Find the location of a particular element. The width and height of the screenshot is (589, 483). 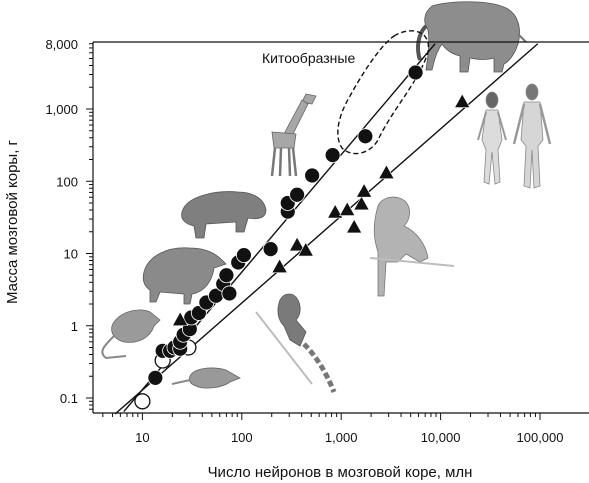

x-tick-label: 1,000 is located at coordinates (341, 437).